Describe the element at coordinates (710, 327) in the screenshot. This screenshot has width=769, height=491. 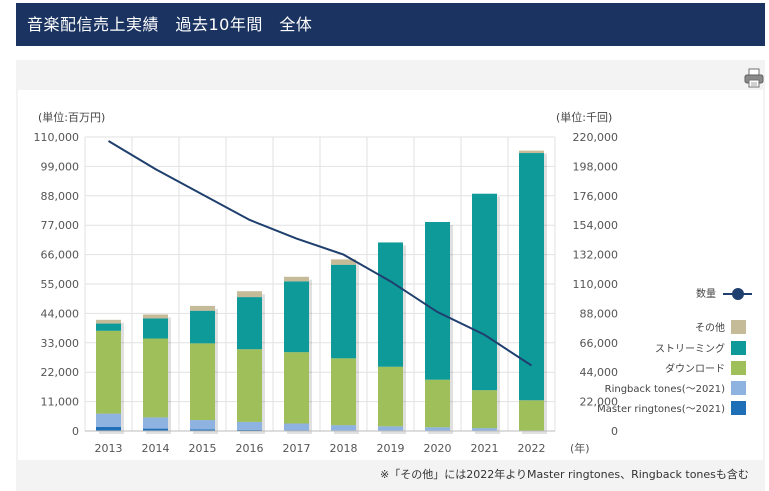
I see `legend-label: その他` at that location.